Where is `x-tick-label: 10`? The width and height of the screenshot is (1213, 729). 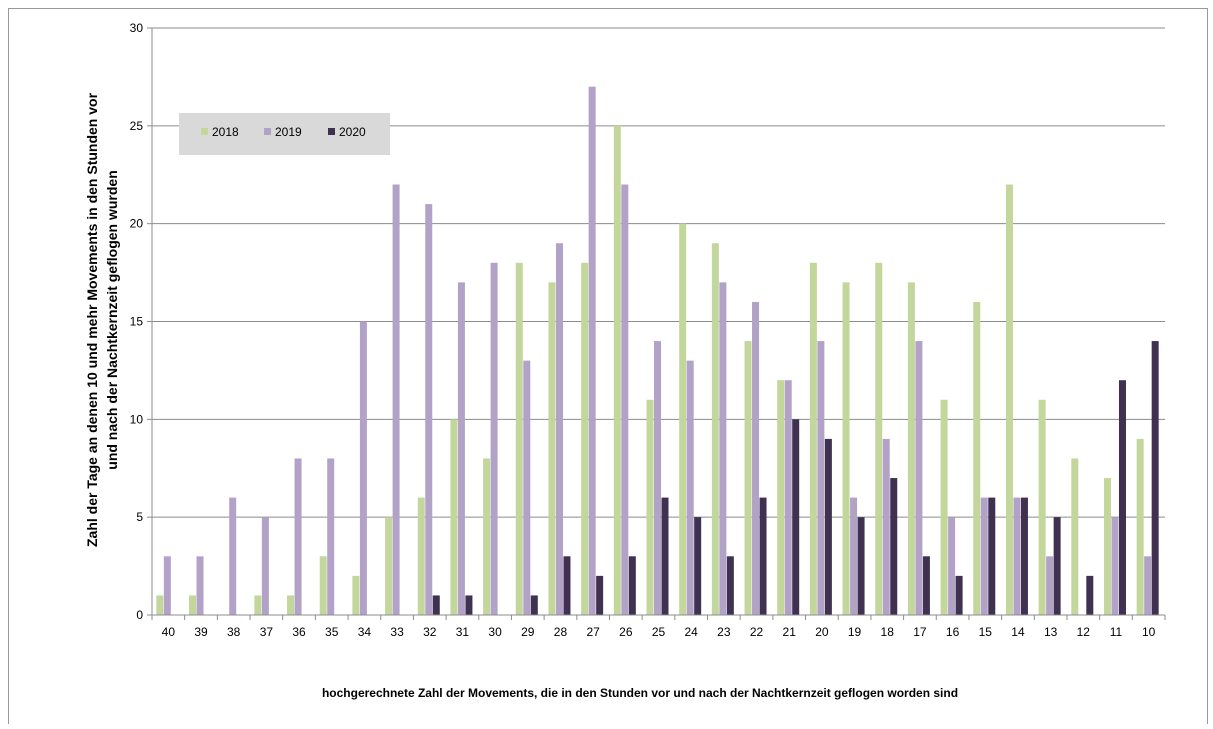 x-tick-label: 10 is located at coordinates (1149, 632).